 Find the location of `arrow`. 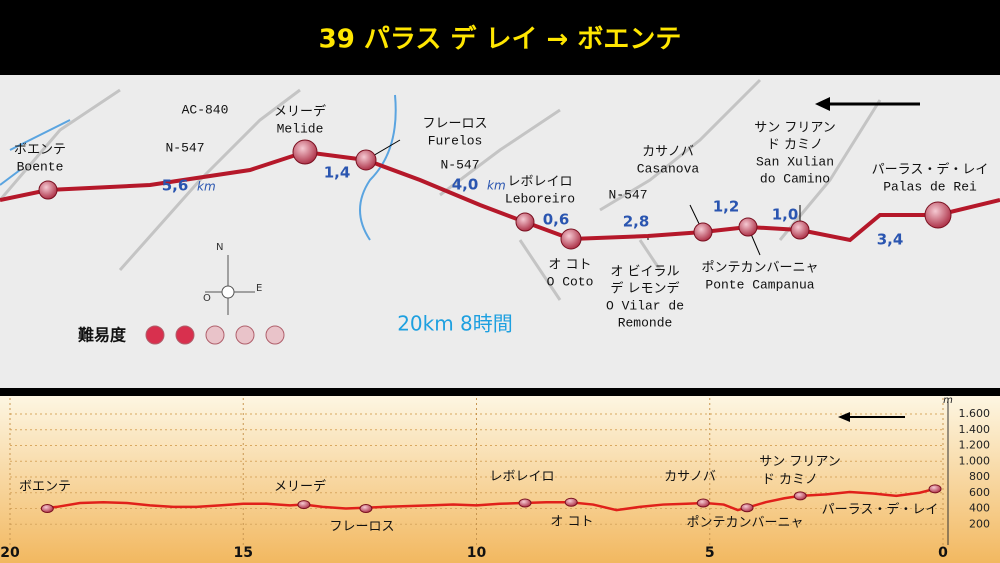

arrow is located at coordinates (867, 104).